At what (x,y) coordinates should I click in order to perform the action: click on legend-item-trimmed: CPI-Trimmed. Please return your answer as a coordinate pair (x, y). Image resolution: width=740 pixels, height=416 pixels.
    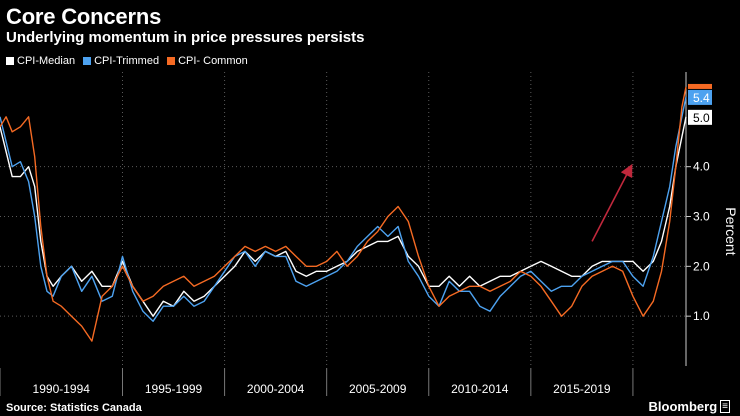
    Looking at the image, I should click on (121, 61).